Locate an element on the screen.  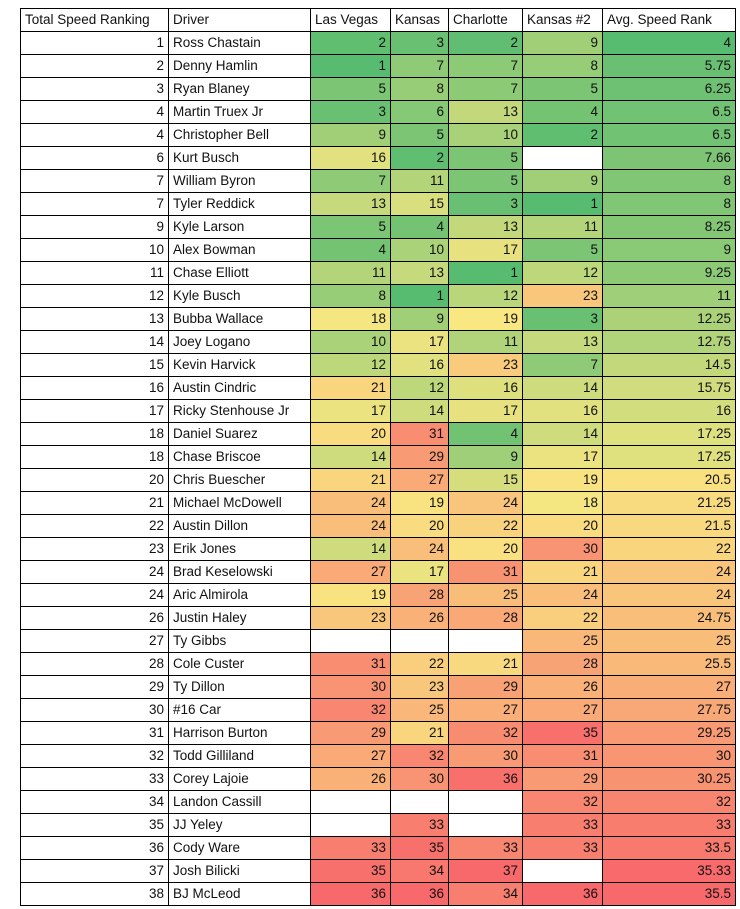
cell-ks2: 31 is located at coordinates (562, 756).